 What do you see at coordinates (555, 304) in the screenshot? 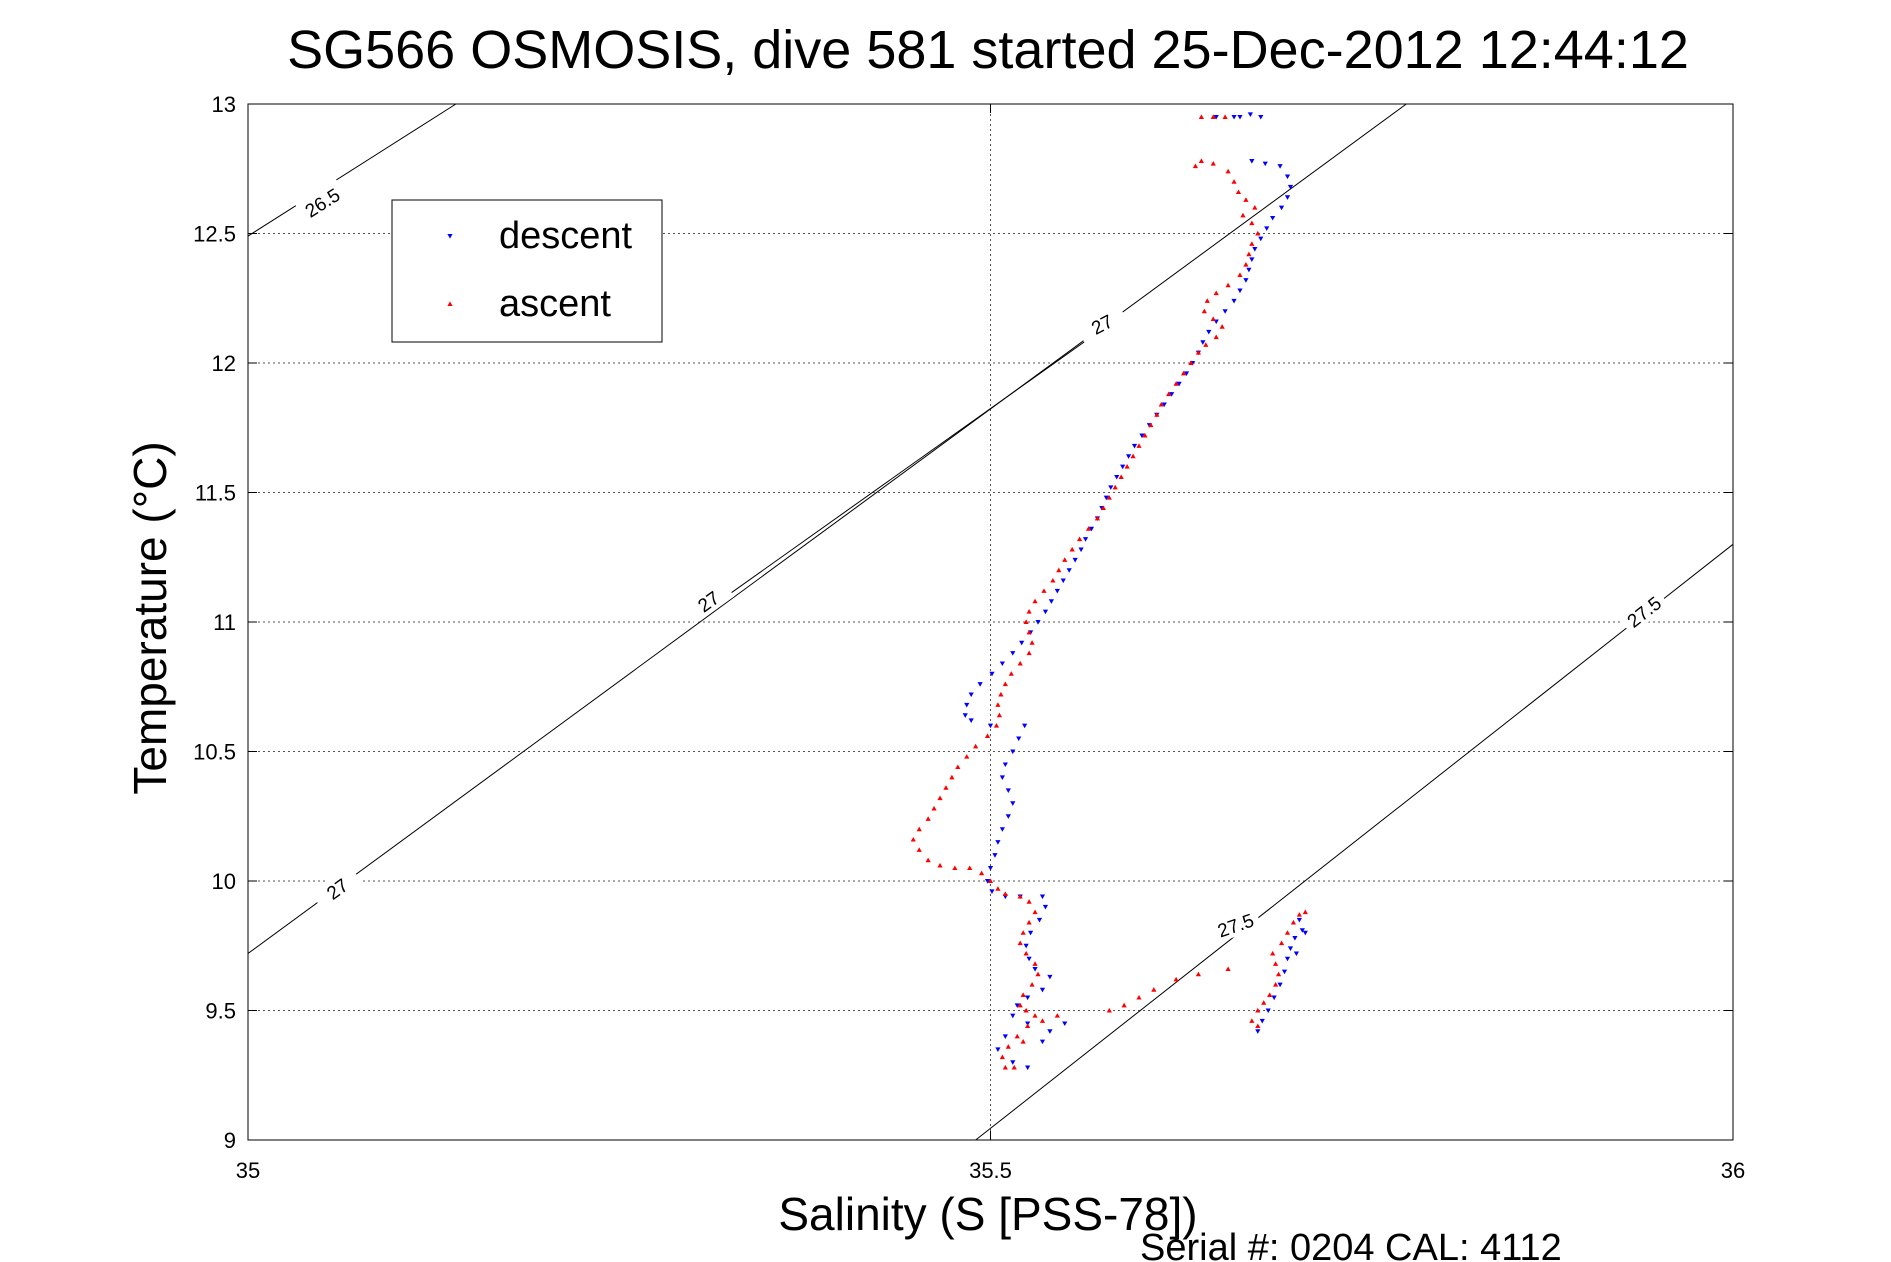
I see `ascent-legend-label: ascent` at bounding box center [555, 304].